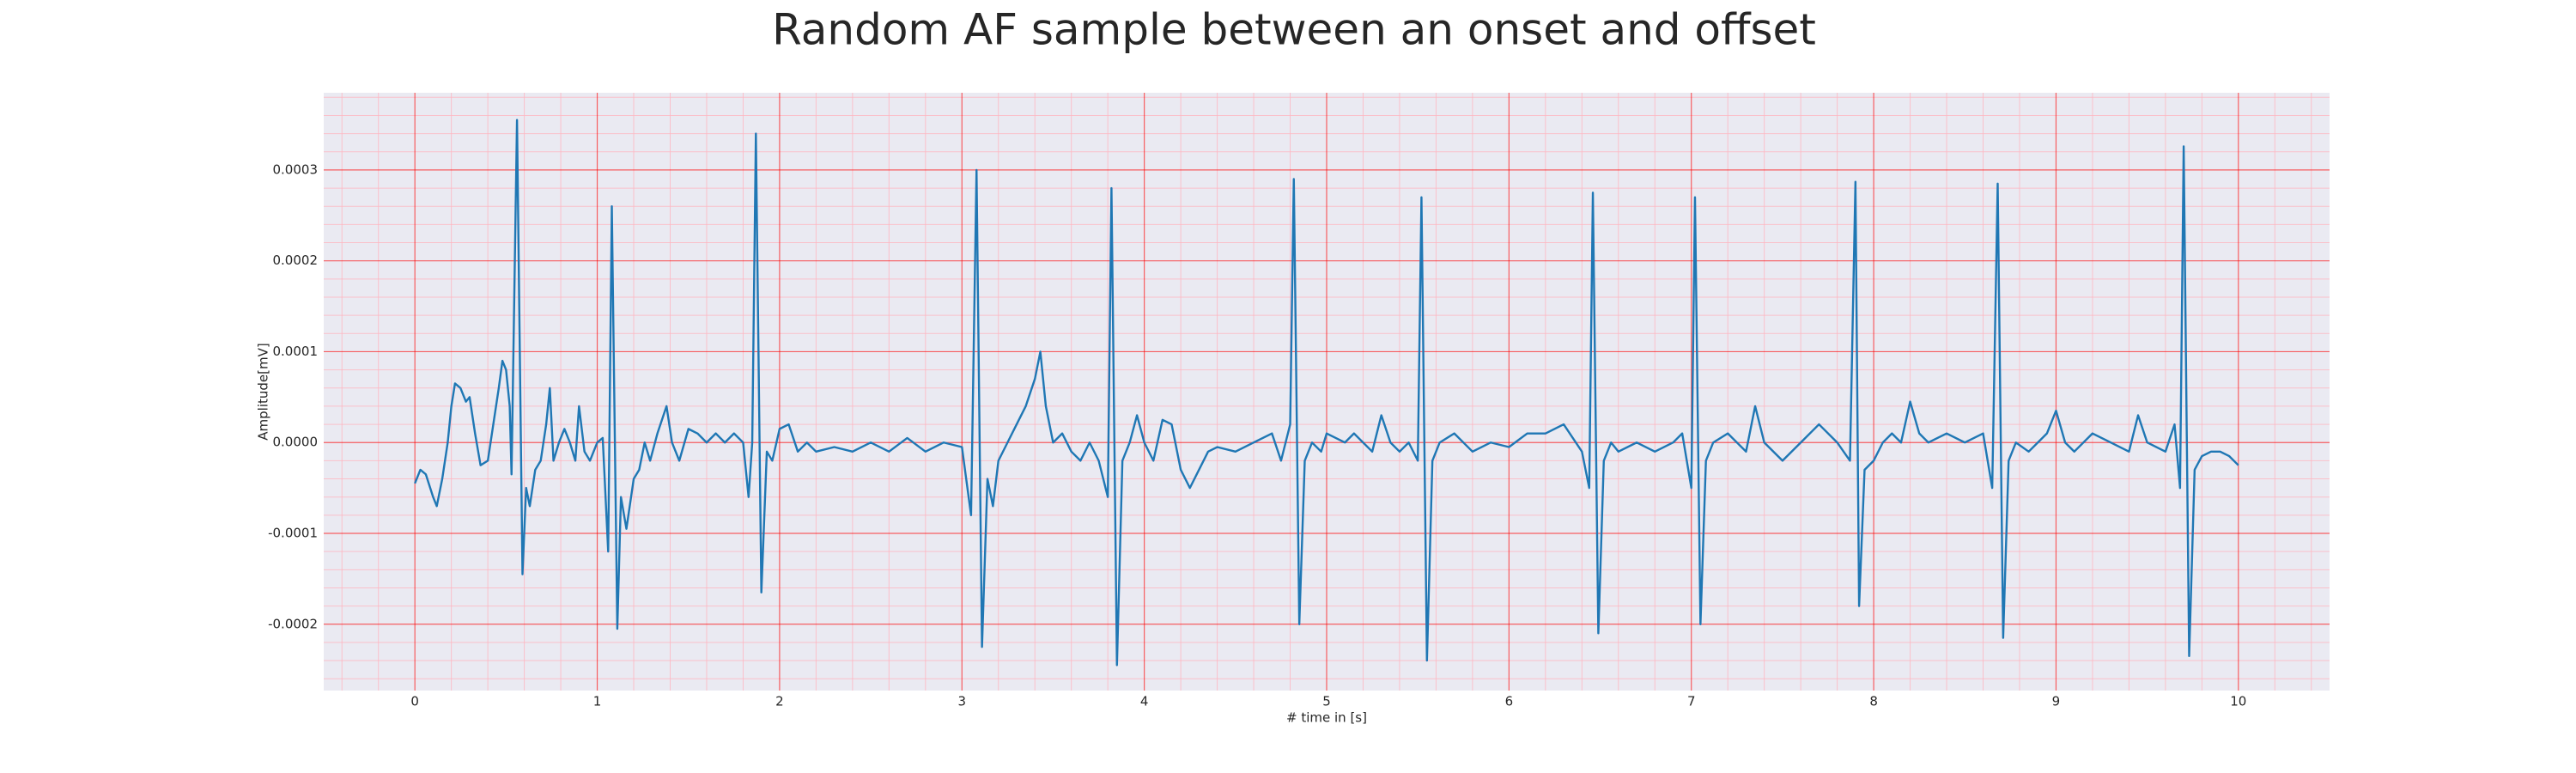 The image size is (2576, 773). I want to click on y-tick-label: 0.0002, so click(296, 260).